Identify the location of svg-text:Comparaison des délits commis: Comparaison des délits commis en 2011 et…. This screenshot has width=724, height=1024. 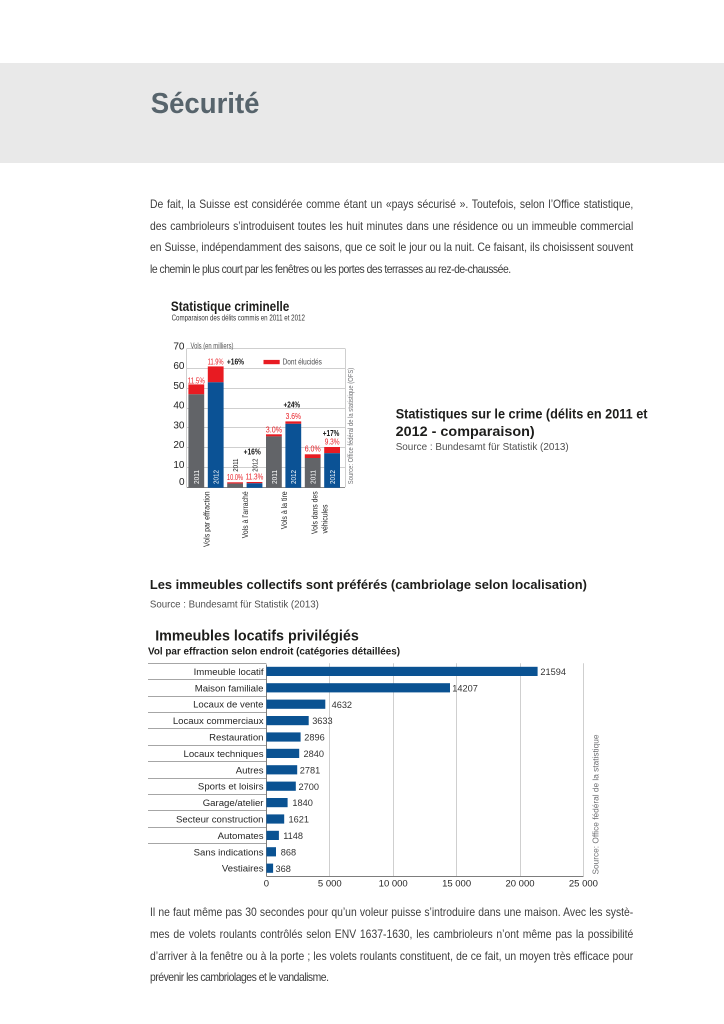
(238, 318).